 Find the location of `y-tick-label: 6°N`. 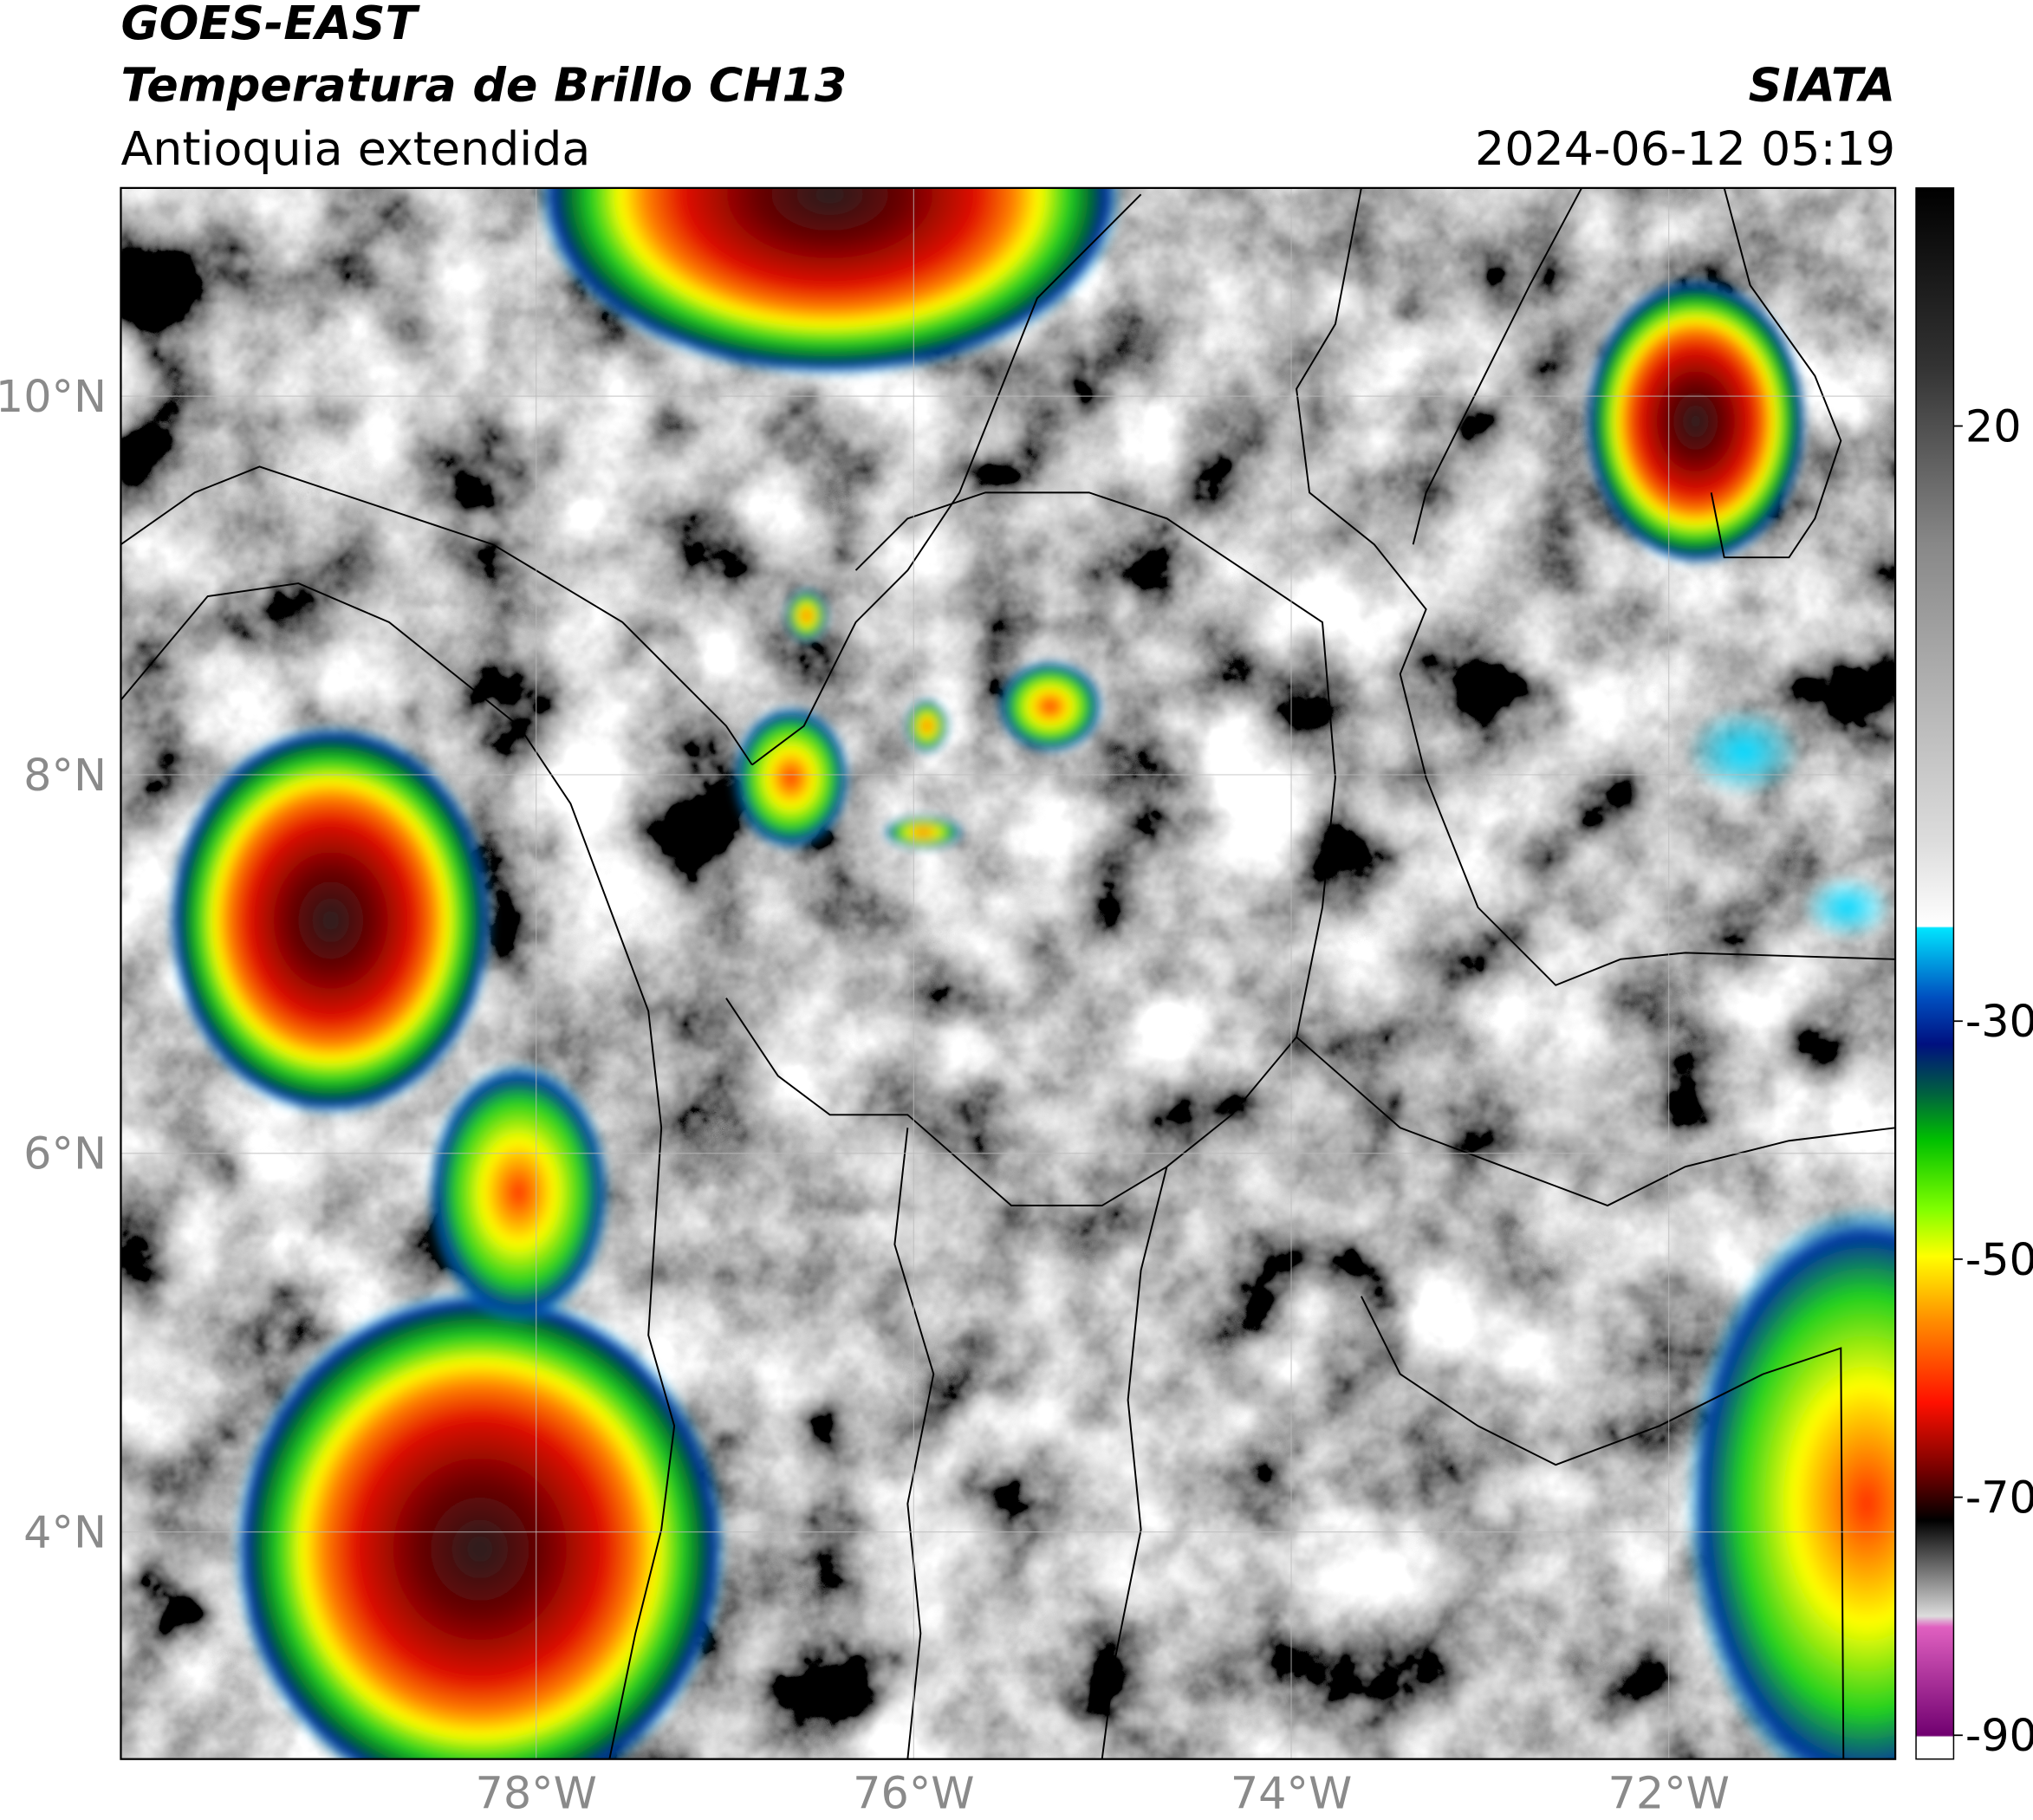

y-tick-label: 6°N is located at coordinates (65, 1154).